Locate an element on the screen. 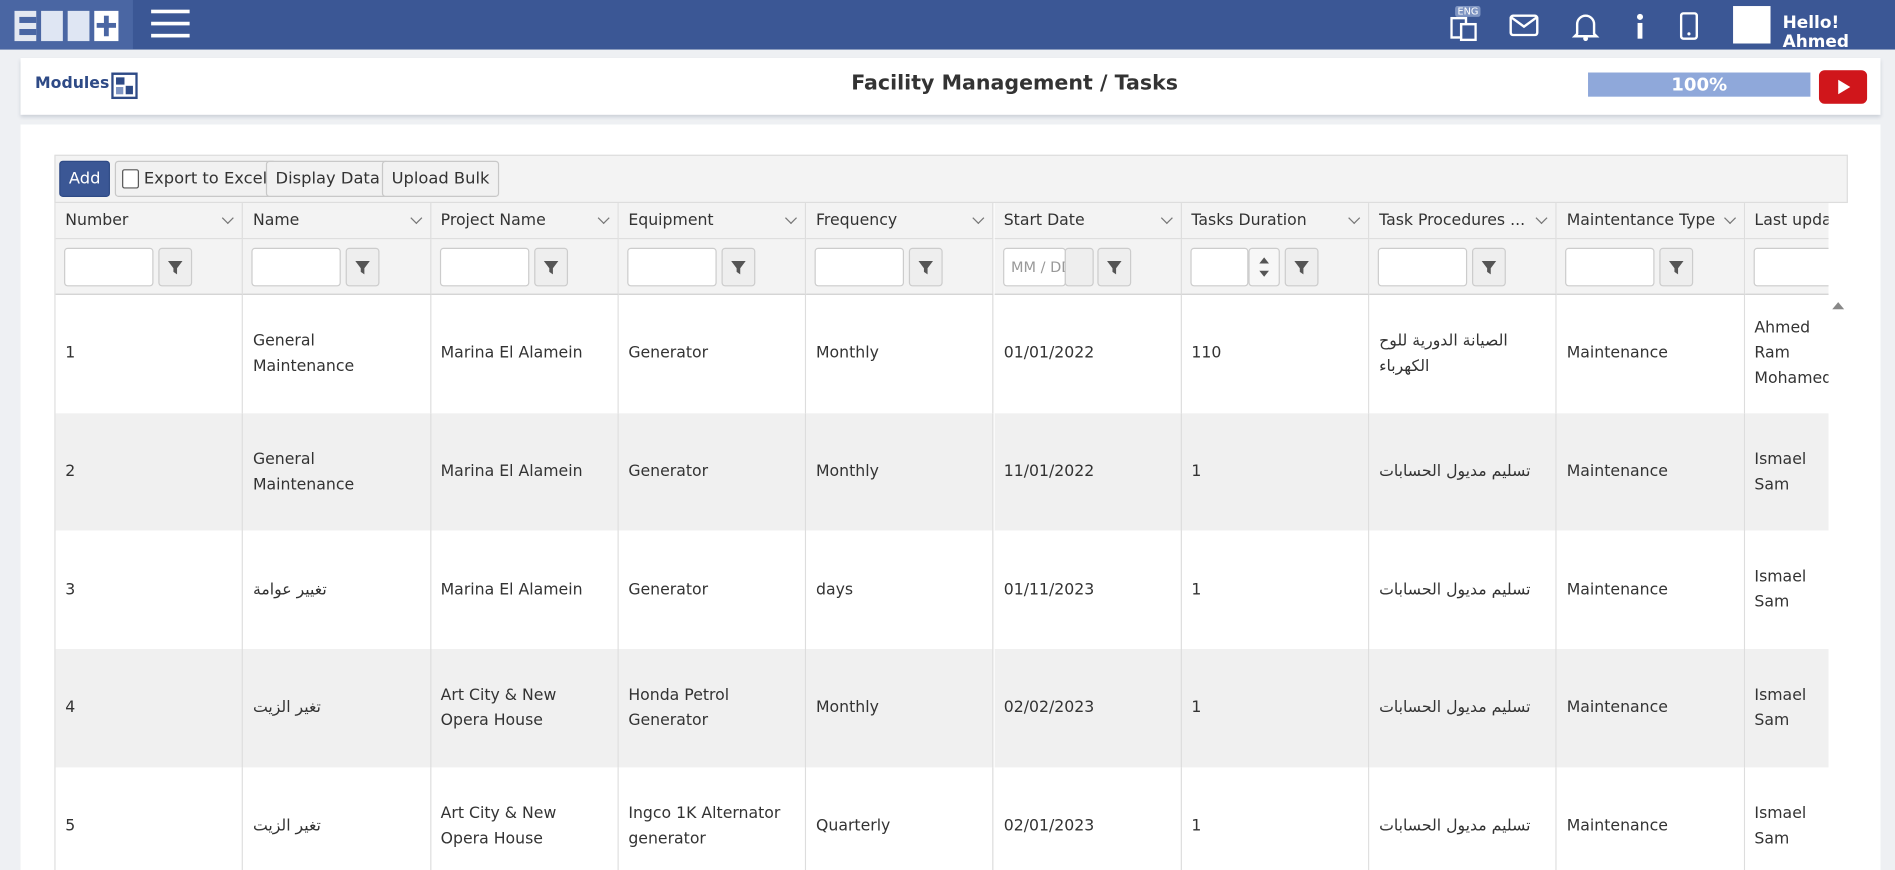  logo is located at coordinates (66, 25).